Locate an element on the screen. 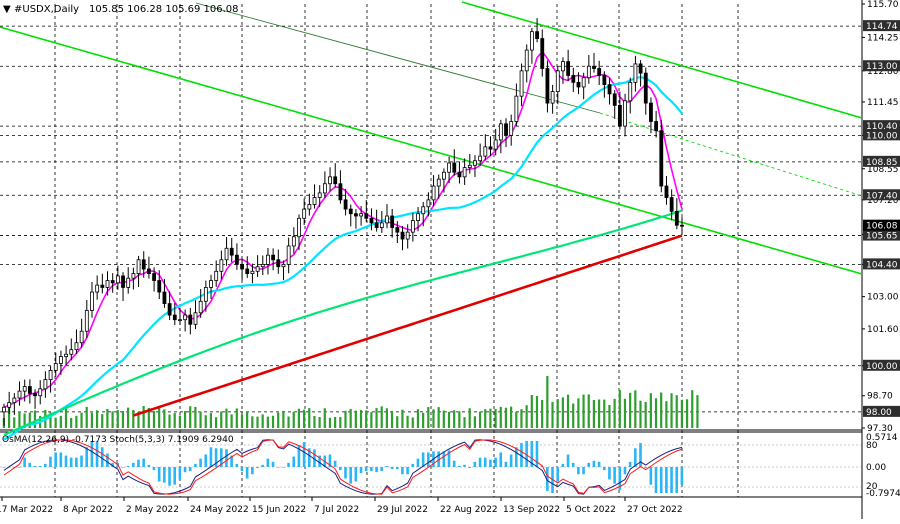 The width and height of the screenshot is (900, 524). time-label: 2 May 2022 is located at coordinates (152, 510).